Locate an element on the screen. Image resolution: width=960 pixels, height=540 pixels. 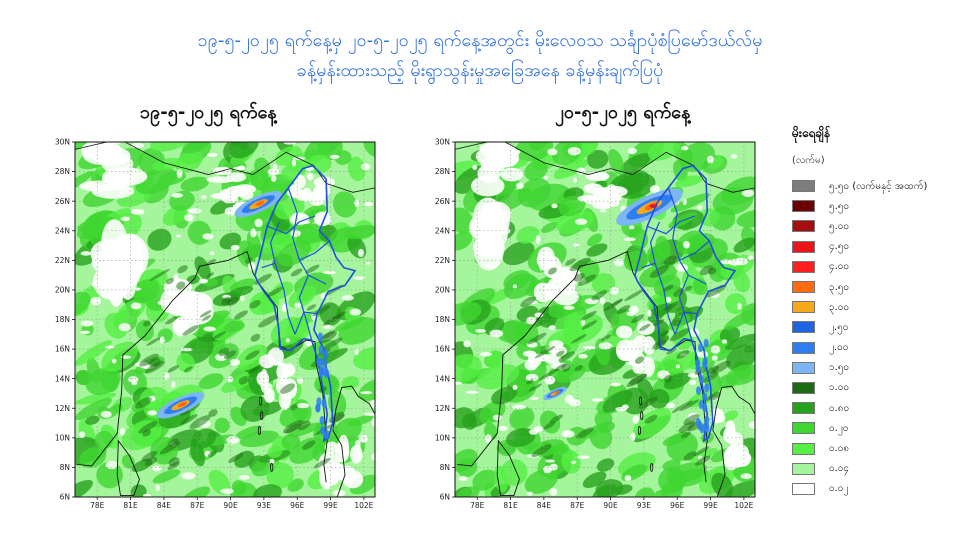
legend-item: ၀.၈၀ is located at coordinates (874, 408).